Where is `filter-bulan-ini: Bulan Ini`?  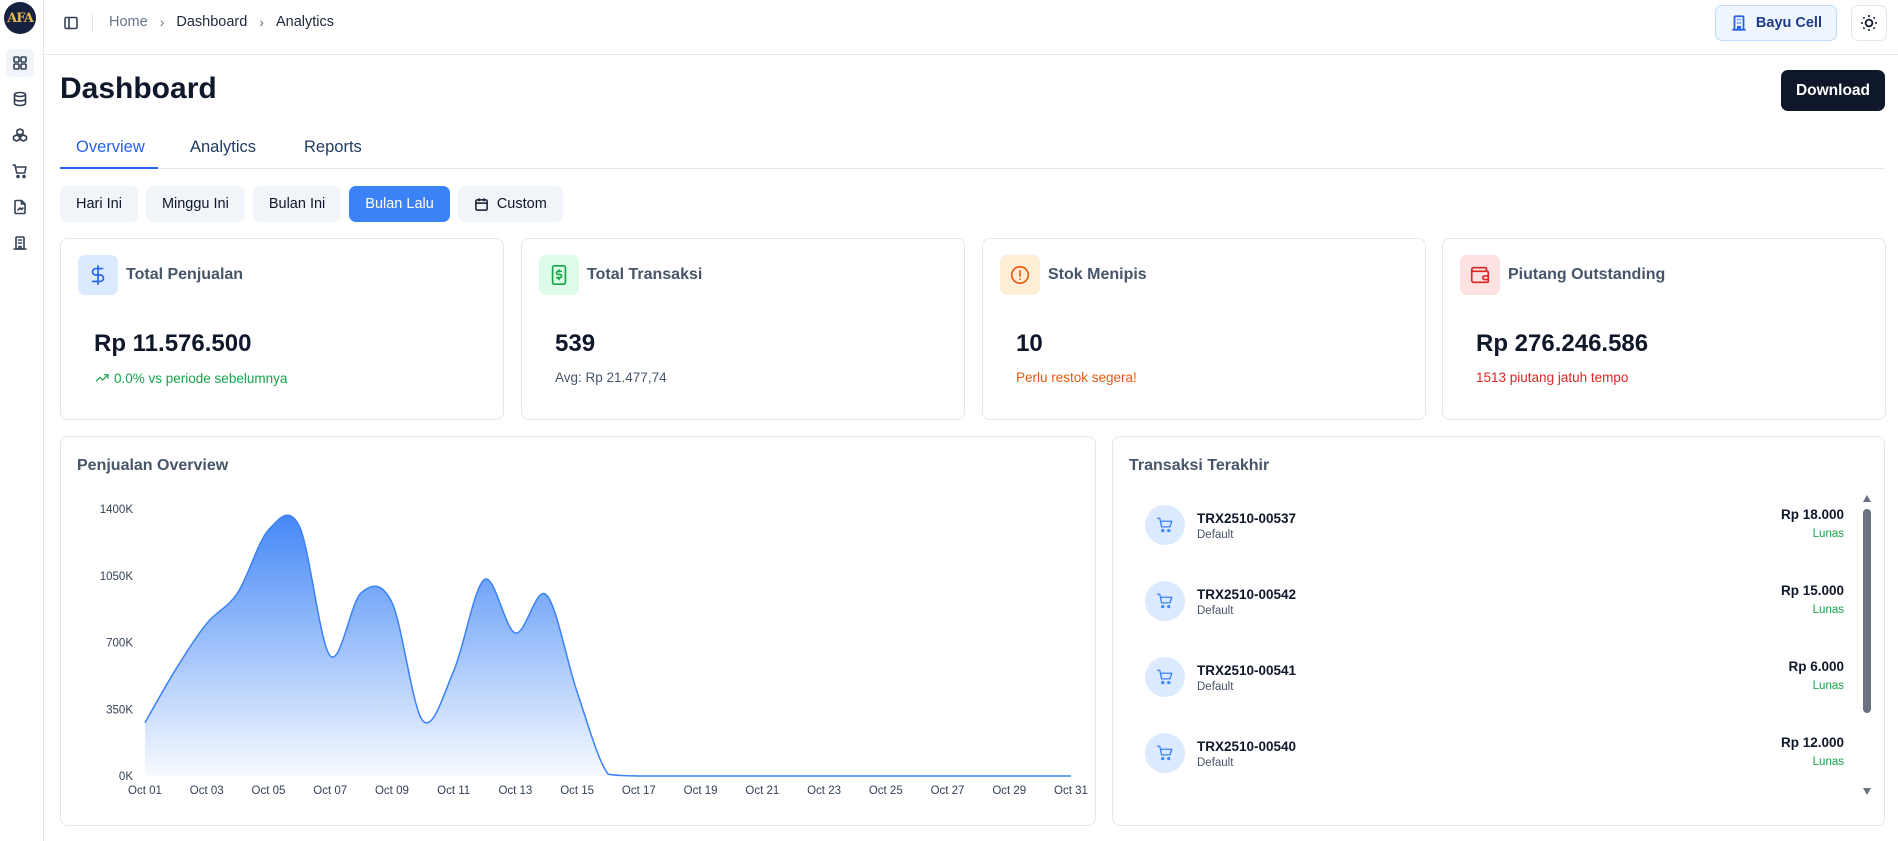 filter-bulan-ini: Bulan Ini is located at coordinates (297, 204).